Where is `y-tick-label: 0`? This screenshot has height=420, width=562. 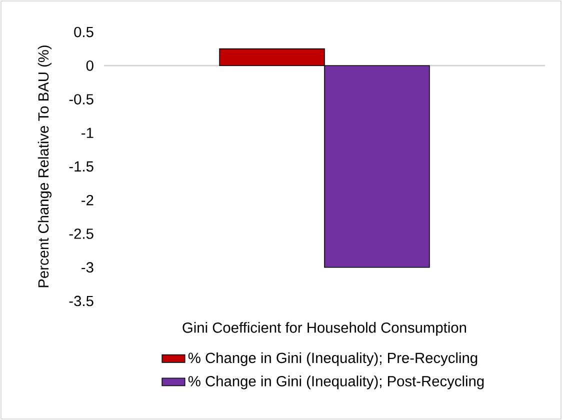 y-tick-label: 0 is located at coordinates (90, 65).